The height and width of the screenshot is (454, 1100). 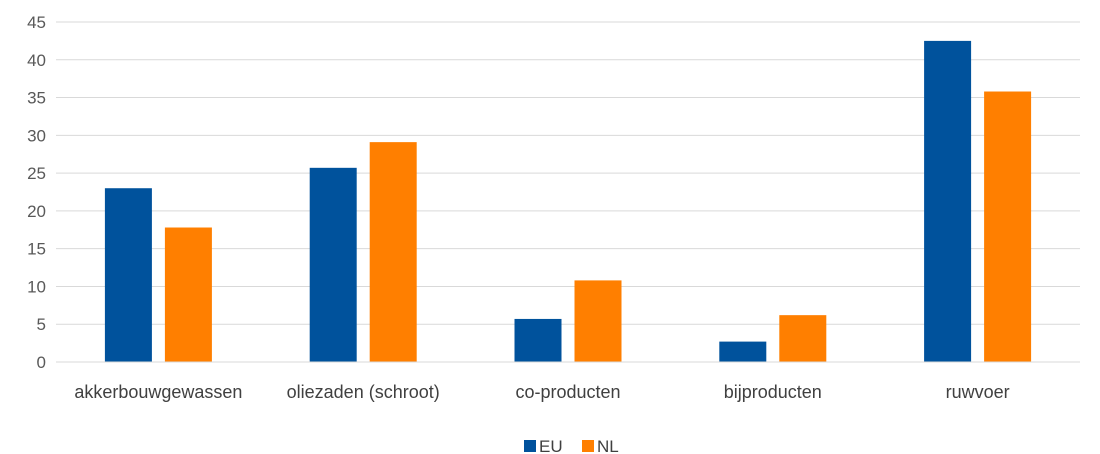 I want to click on y-tick-label: 40, so click(x=36, y=60).